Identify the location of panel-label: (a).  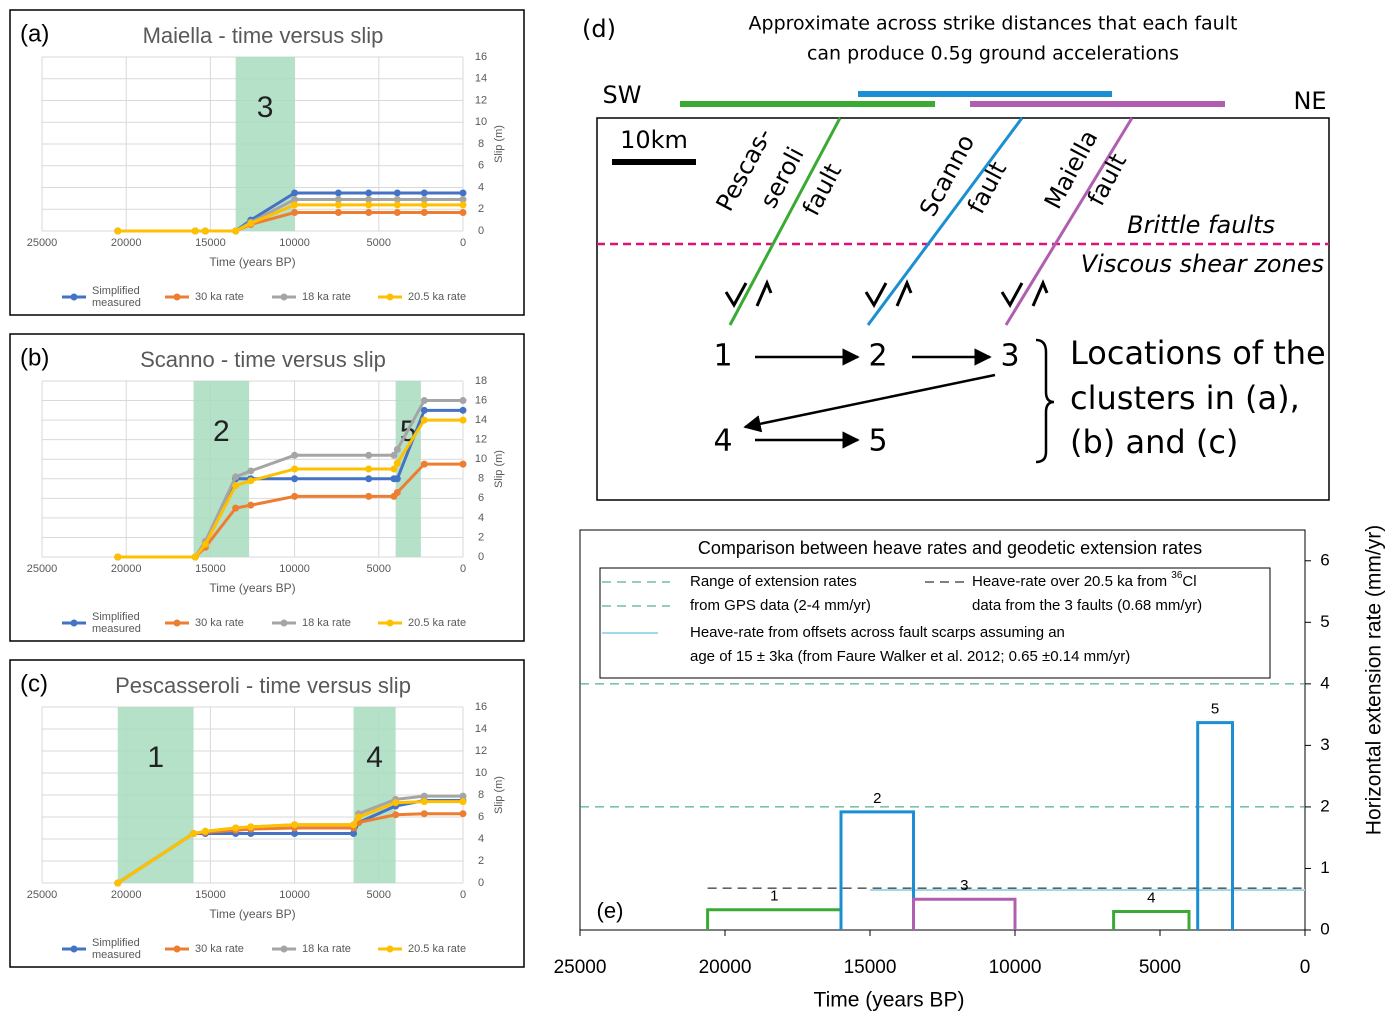
(34, 33).